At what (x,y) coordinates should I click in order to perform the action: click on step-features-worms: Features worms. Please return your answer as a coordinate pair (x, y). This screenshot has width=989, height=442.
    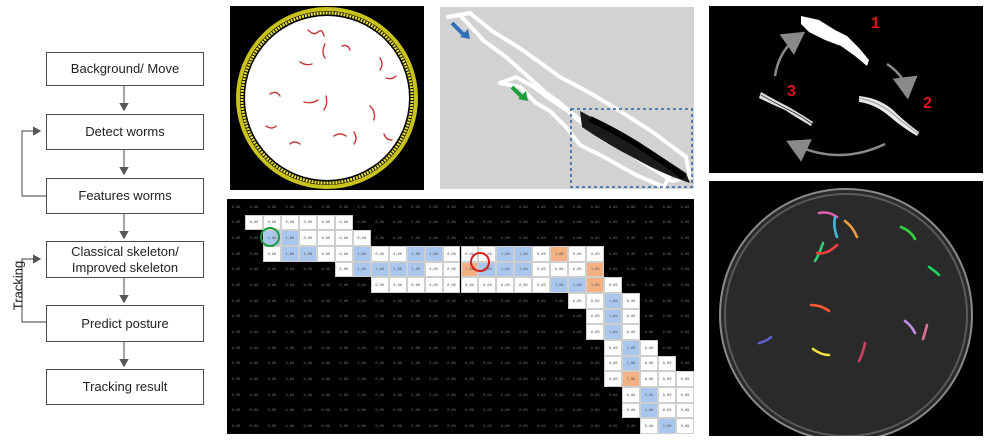
    Looking at the image, I should click on (125, 196).